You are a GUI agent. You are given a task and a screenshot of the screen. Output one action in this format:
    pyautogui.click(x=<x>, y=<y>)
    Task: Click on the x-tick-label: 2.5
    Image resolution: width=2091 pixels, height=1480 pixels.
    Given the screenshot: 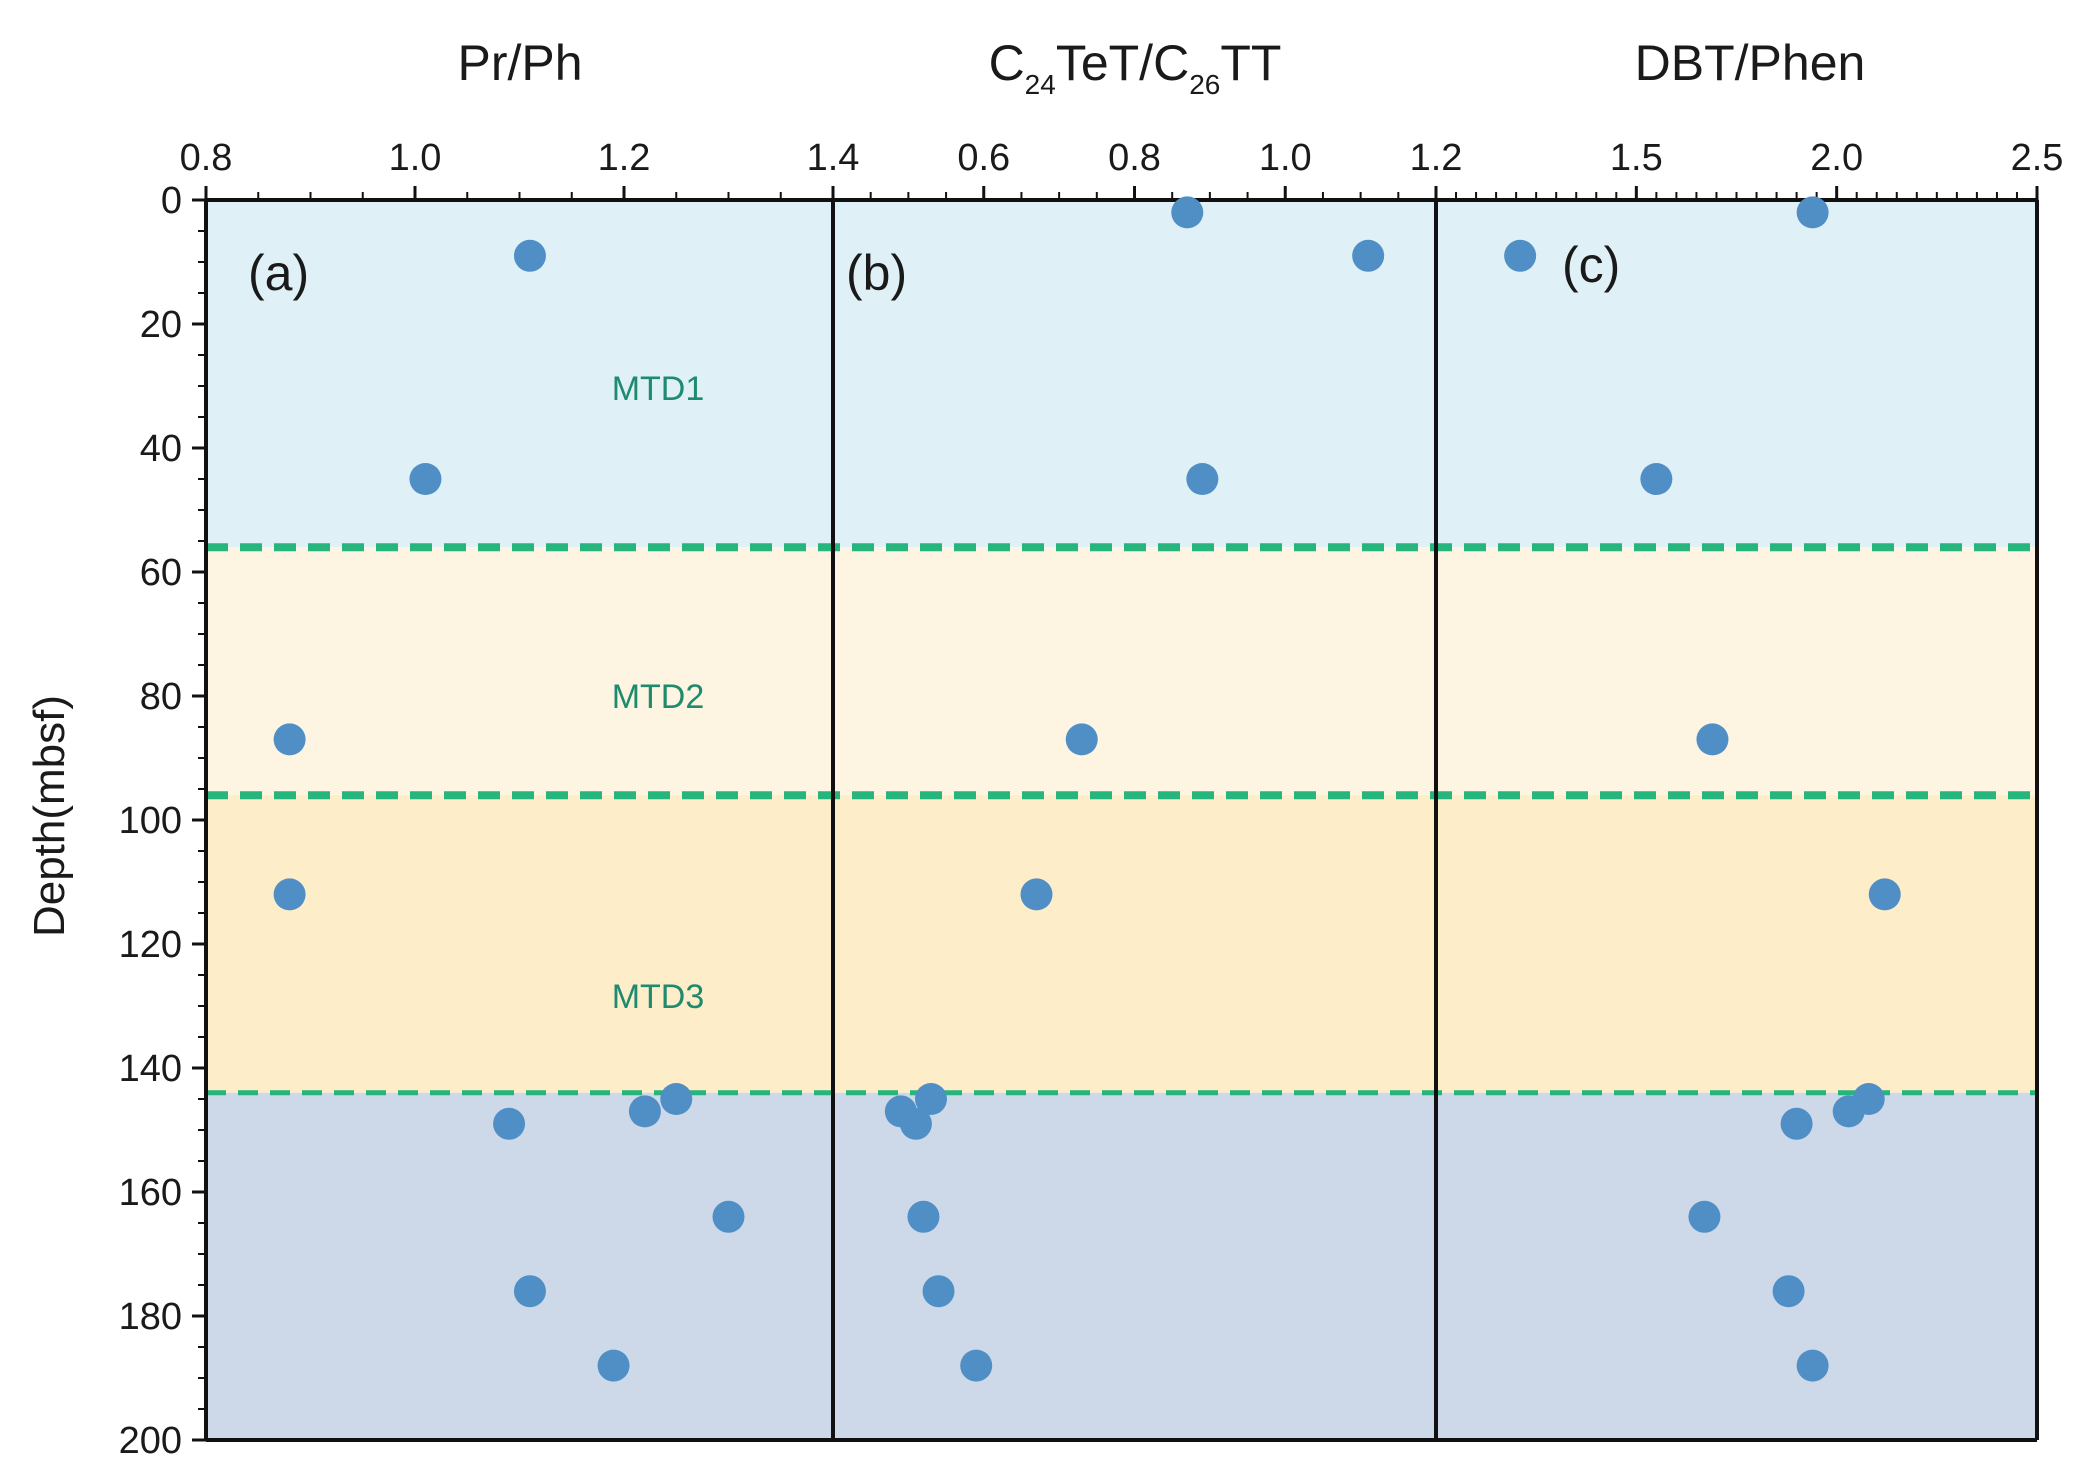 What is the action you would take?
    pyautogui.click(x=2037, y=158)
    